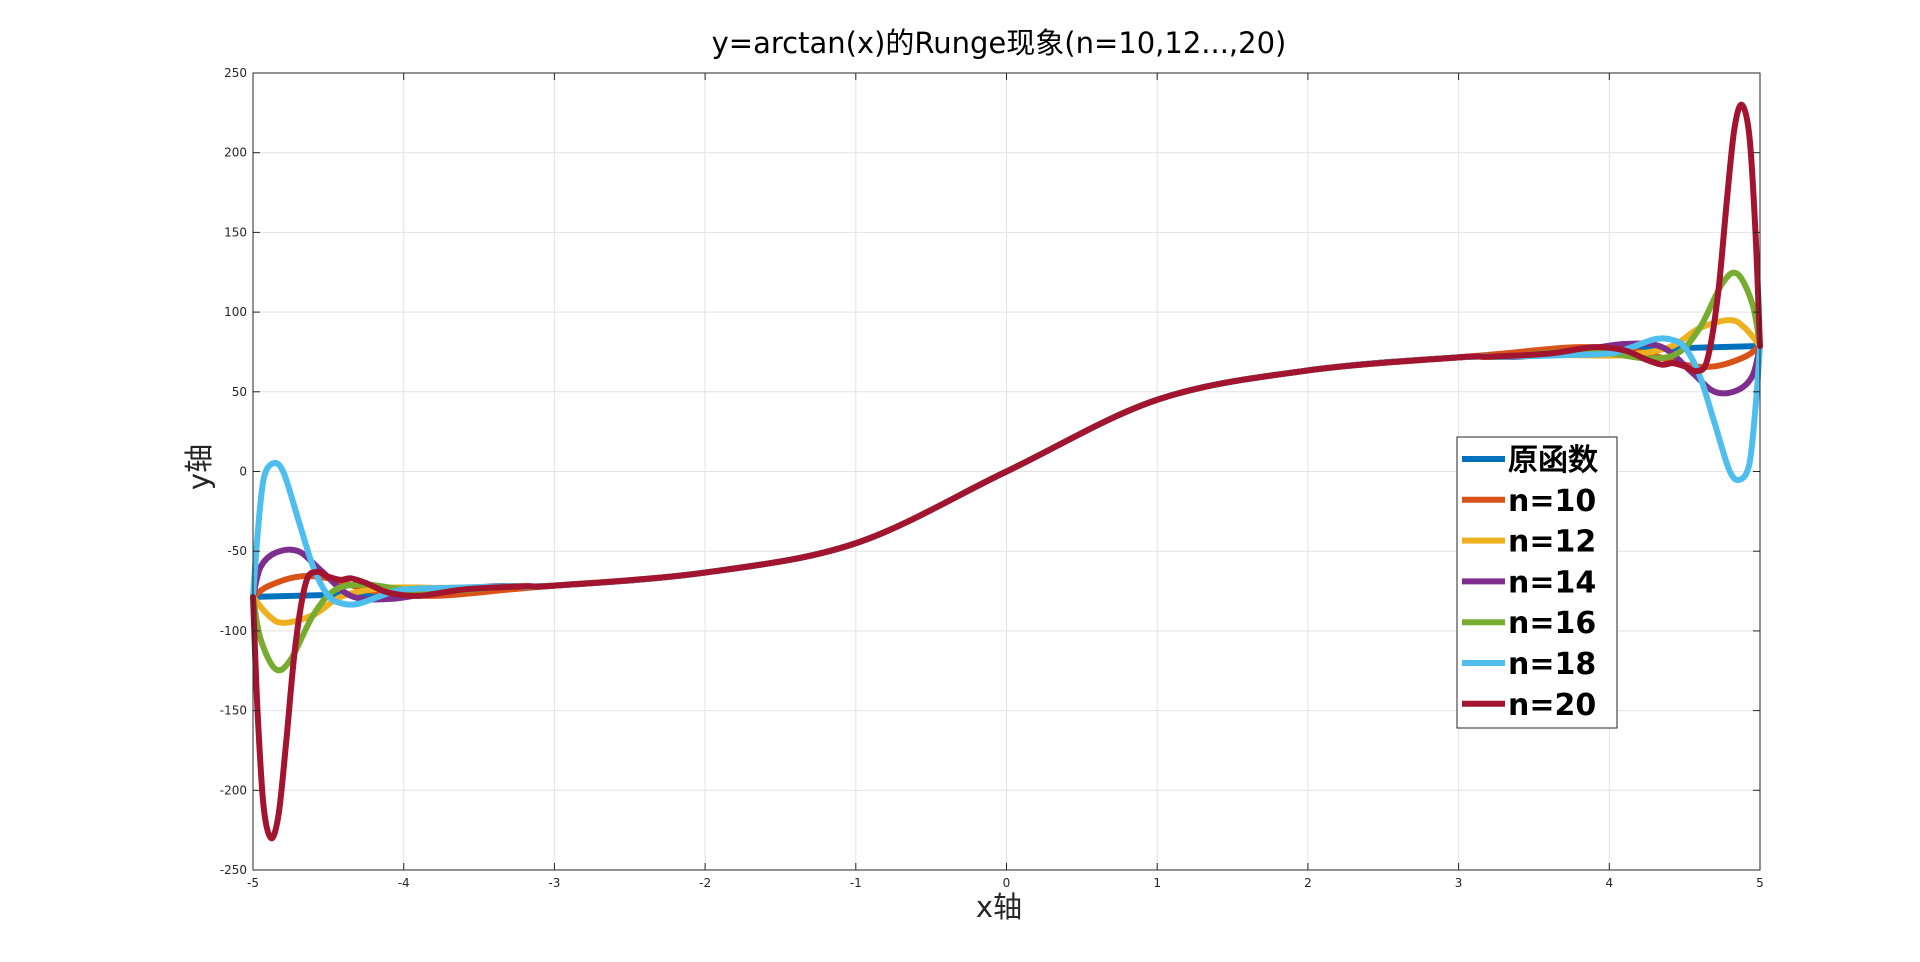  I want to click on y-tick-label: 0, so click(243, 472).